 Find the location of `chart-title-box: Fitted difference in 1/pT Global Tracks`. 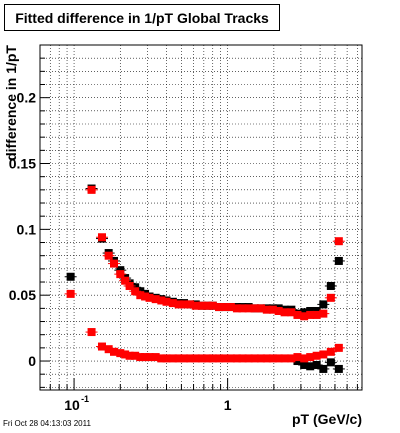

chart-title-box: Fitted difference in 1/pT Global Tracks is located at coordinates (142, 17).